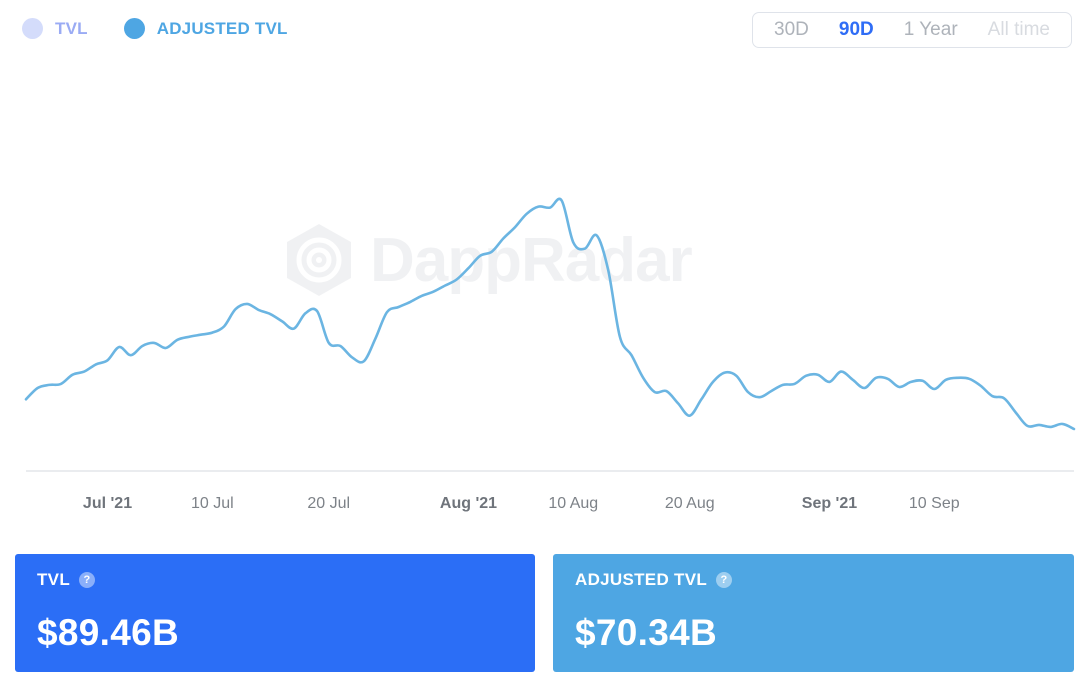 The width and height of the screenshot is (1088, 688). What do you see at coordinates (205, 28) in the screenshot?
I see `legend-item-adjusted-tvl: ADJUSTED TVL` at bounding box center [205, 28].